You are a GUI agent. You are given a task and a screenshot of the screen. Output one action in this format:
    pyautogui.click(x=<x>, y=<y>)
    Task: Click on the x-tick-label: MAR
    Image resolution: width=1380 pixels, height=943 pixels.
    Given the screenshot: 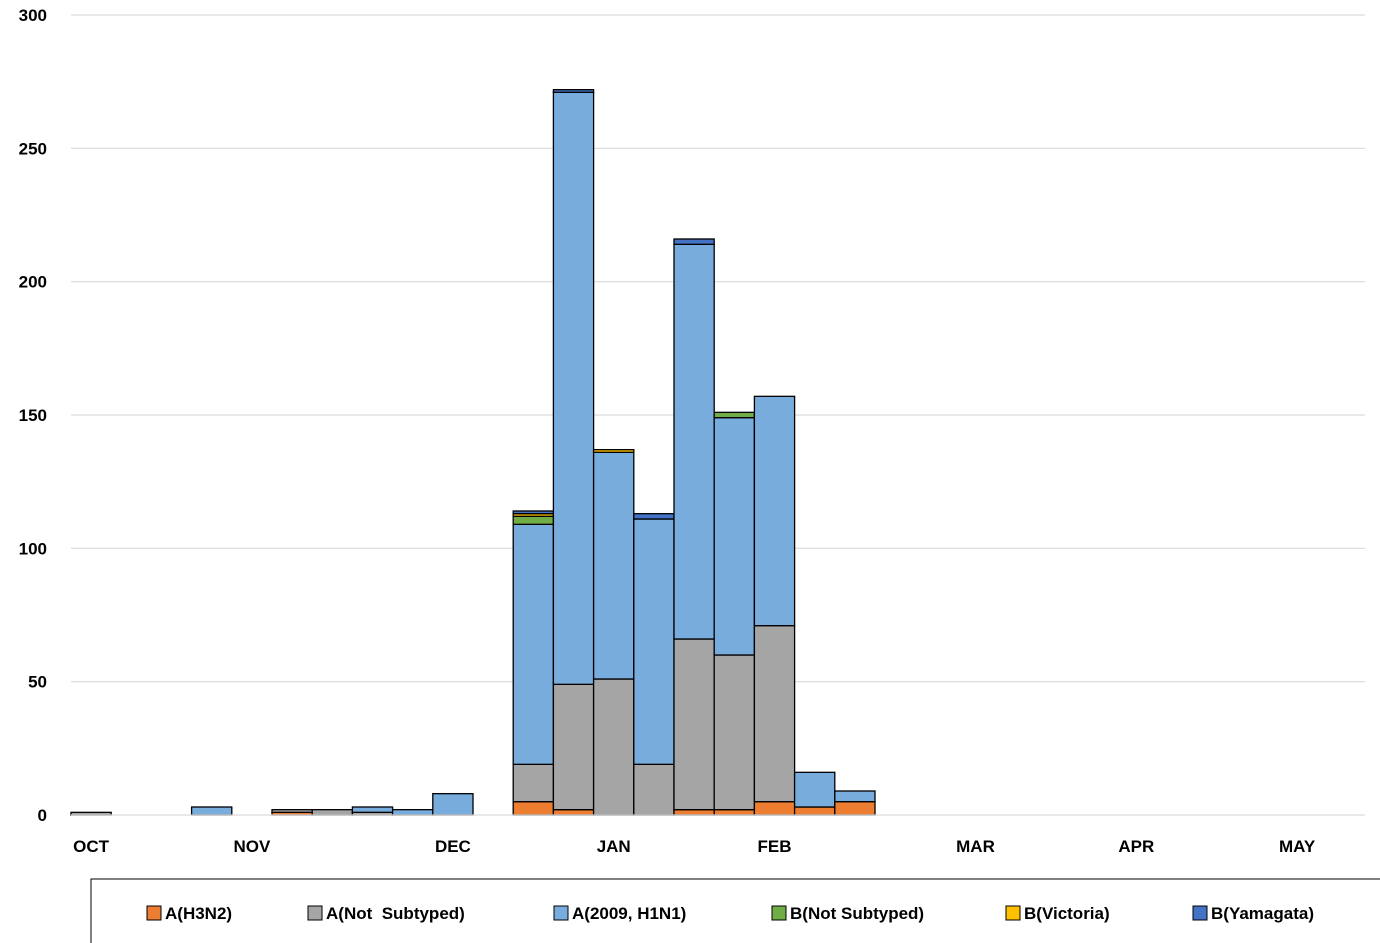 What is the action you would take?
    pyautogui.click(x=975, y=846)
    